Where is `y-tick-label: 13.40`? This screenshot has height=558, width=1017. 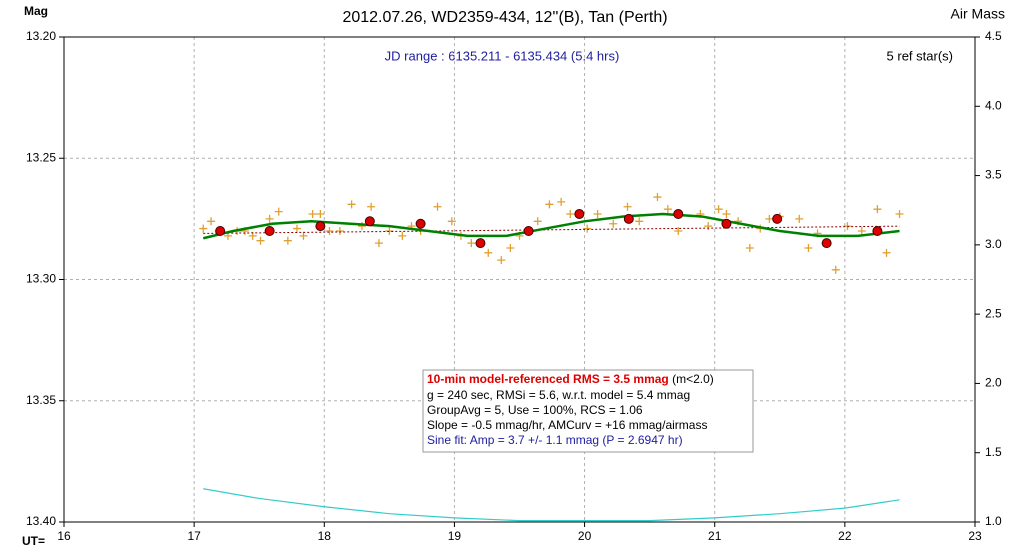 y-tick-label: 13.40 is located at coordinates (41, 521).